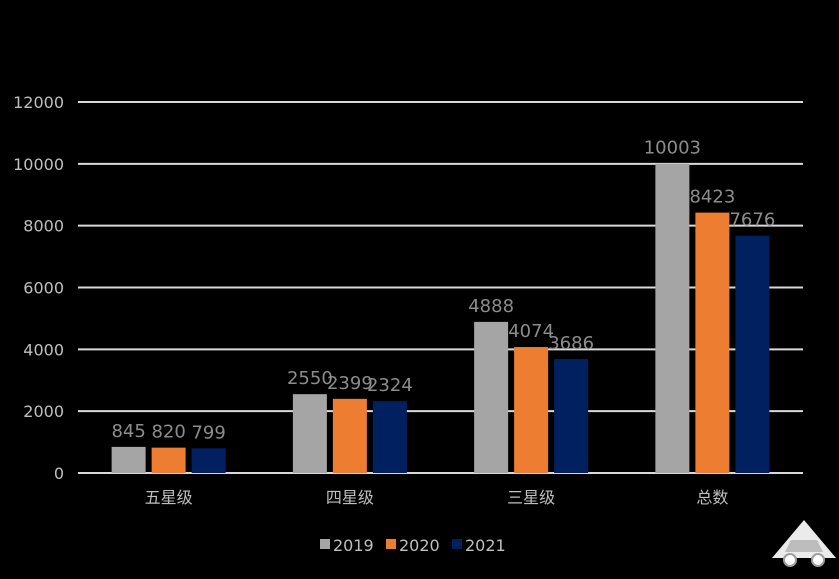  What do you see at coordinates (43, 226) in the screenshot?
I see `y-tick-label: 8000` at bounding box center [43, 226].